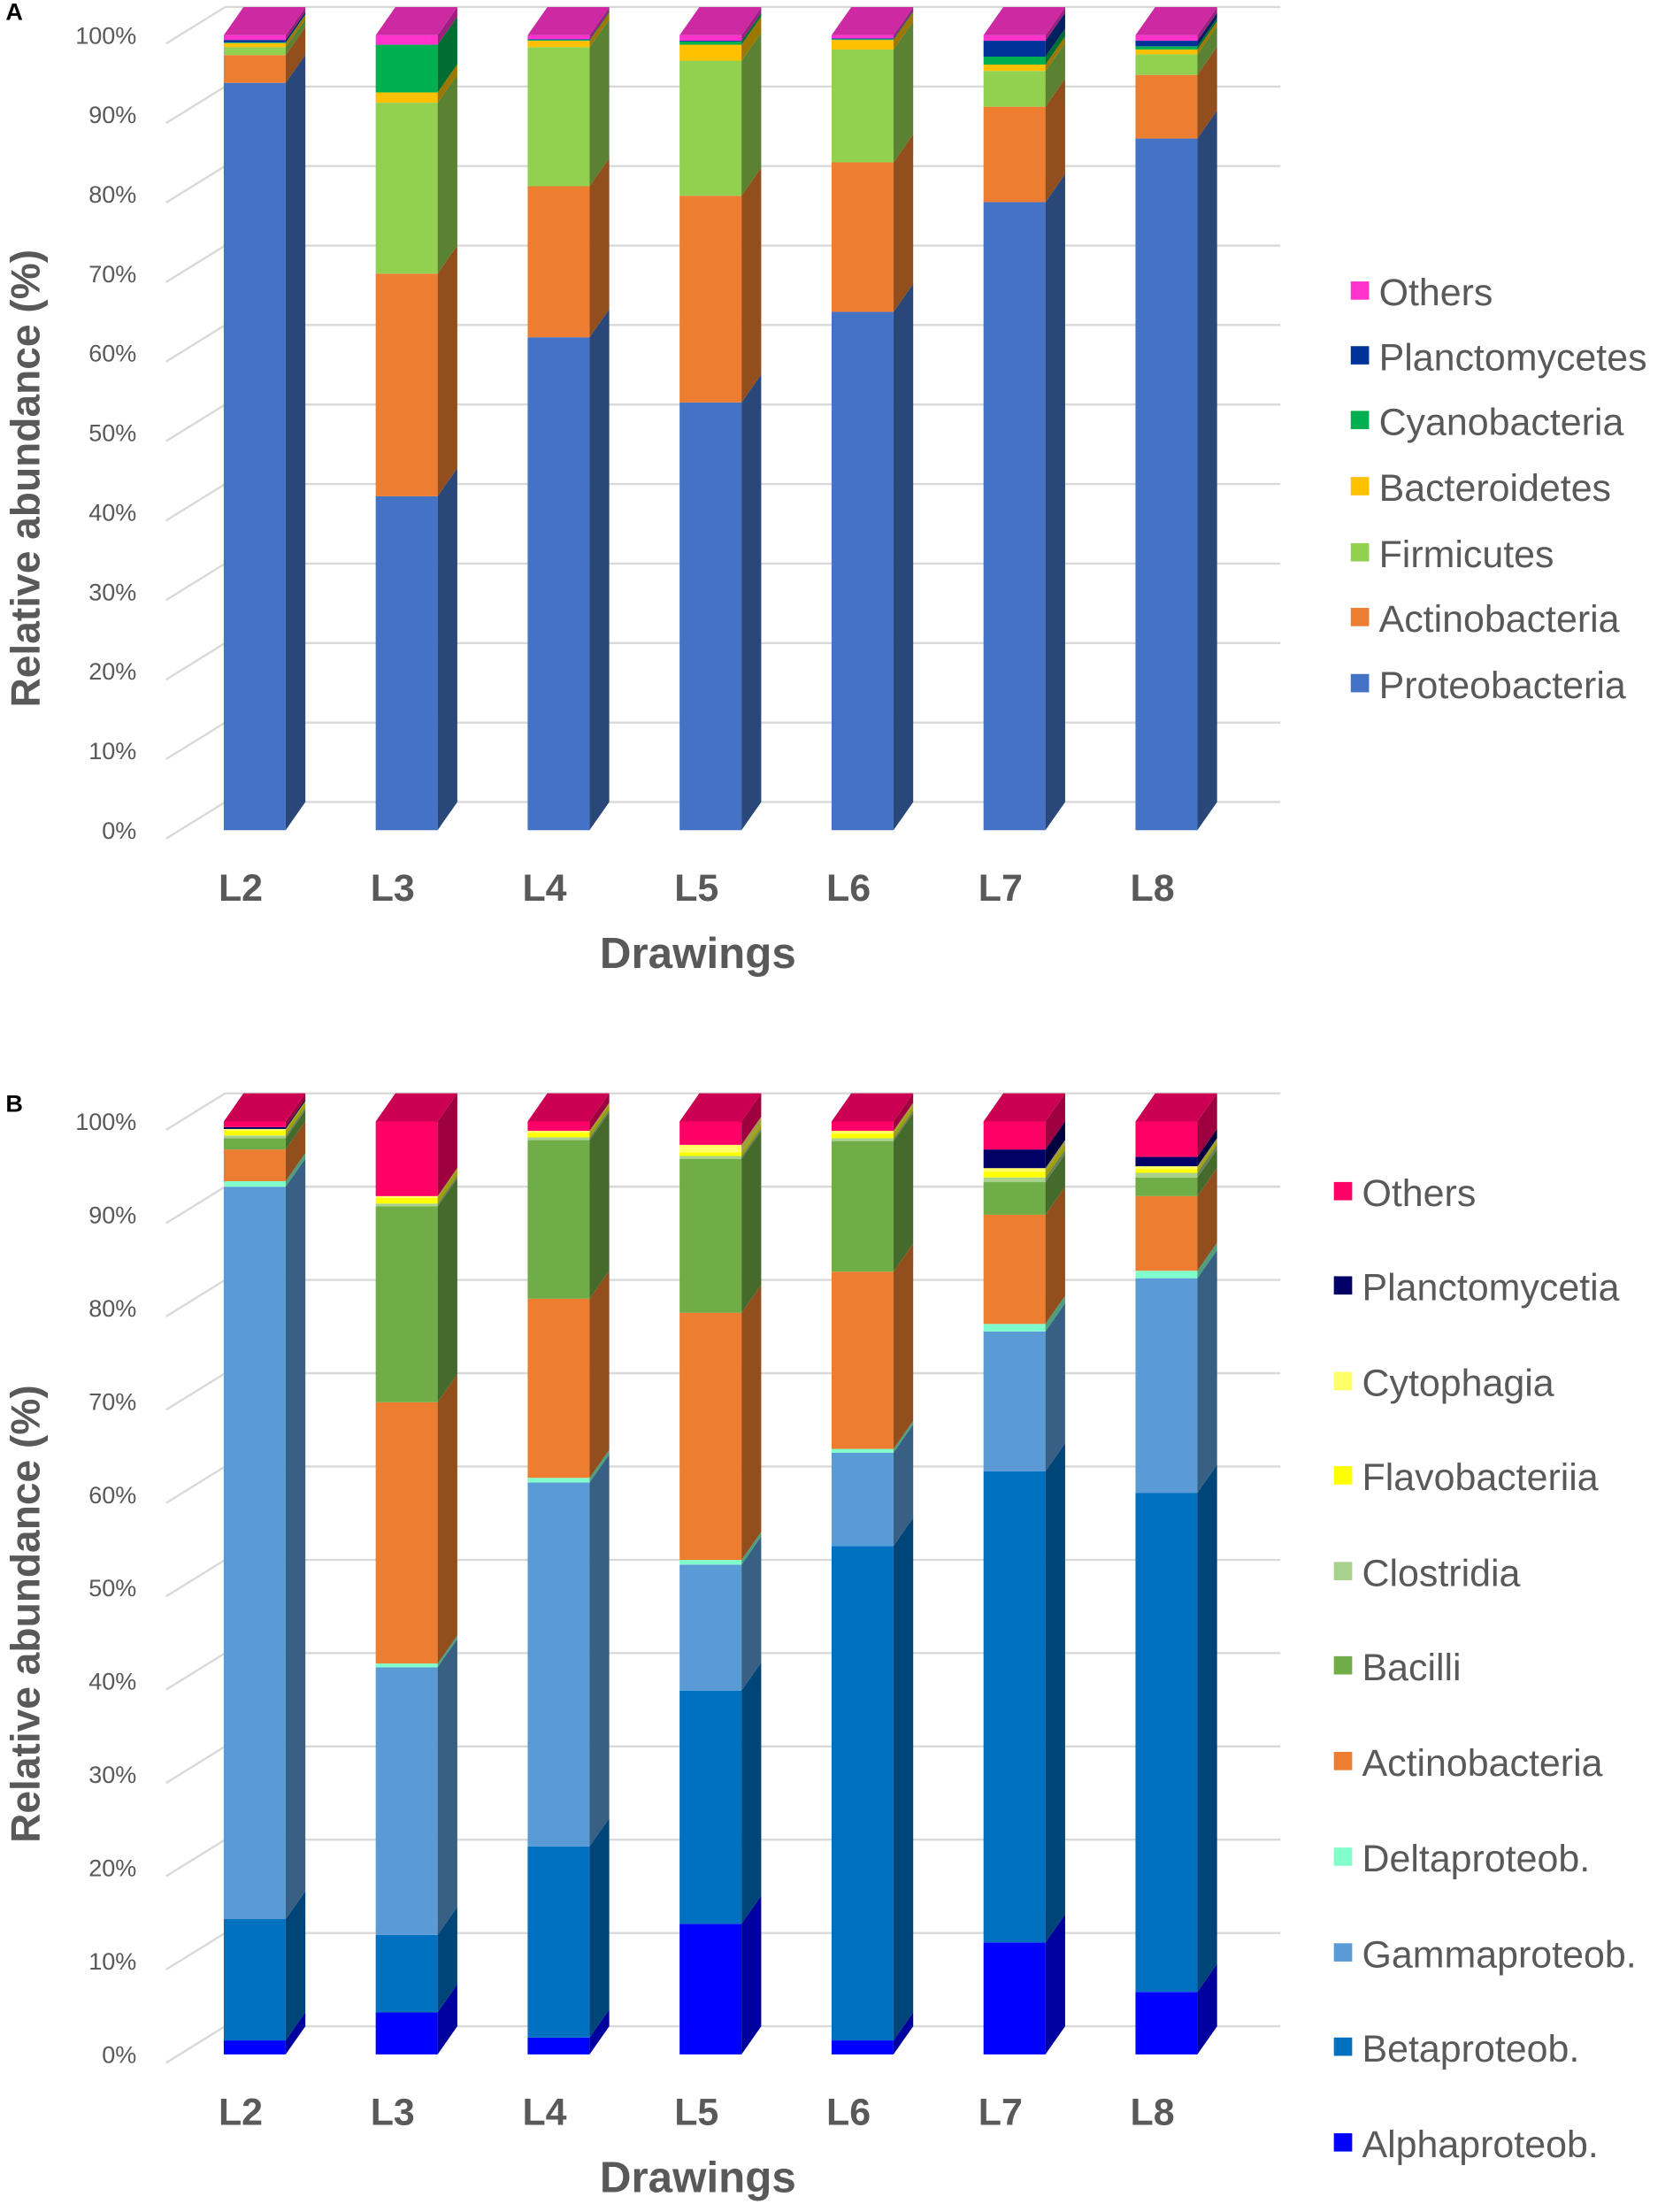 The width and height of the screenshot is (1673, 2212). Describe the element at coordinates (112, 274) in the screenshot. I see `y-tick-label: 70%` at that location.